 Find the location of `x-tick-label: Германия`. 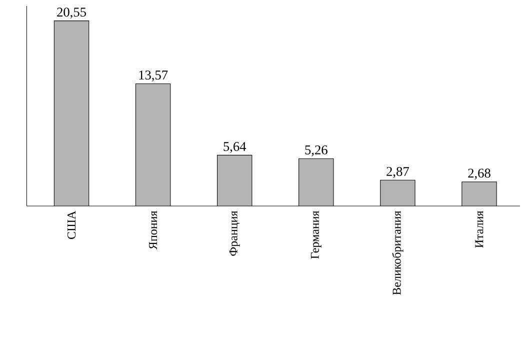

x-tick-label: Германия is located at coordinates (316, 234).